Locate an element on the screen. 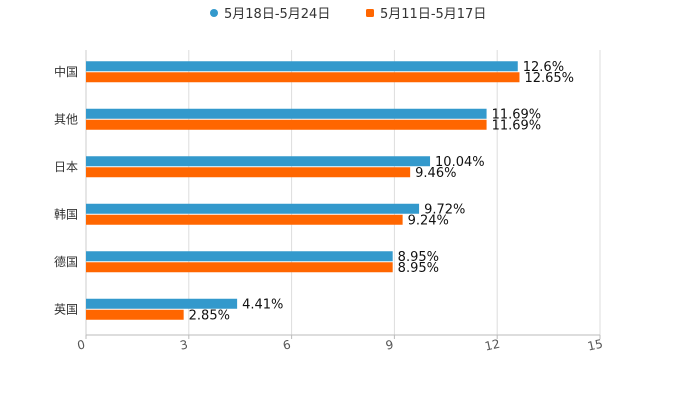 The width and height of the screenshot is (700, 404). x-tick-label: 0 is located at coordinates (81, 344).